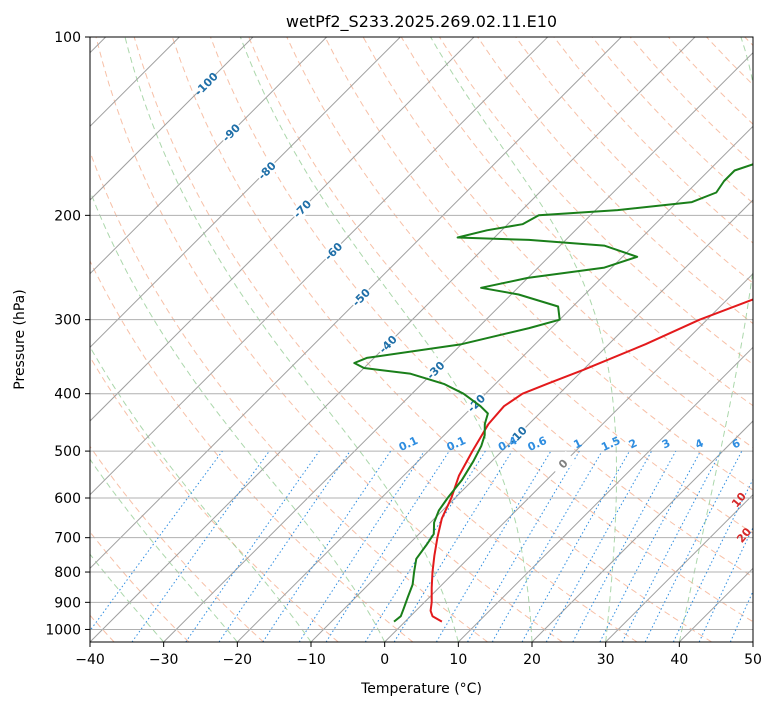  I want to click on y-tick-label: 600, so click(67, 499).